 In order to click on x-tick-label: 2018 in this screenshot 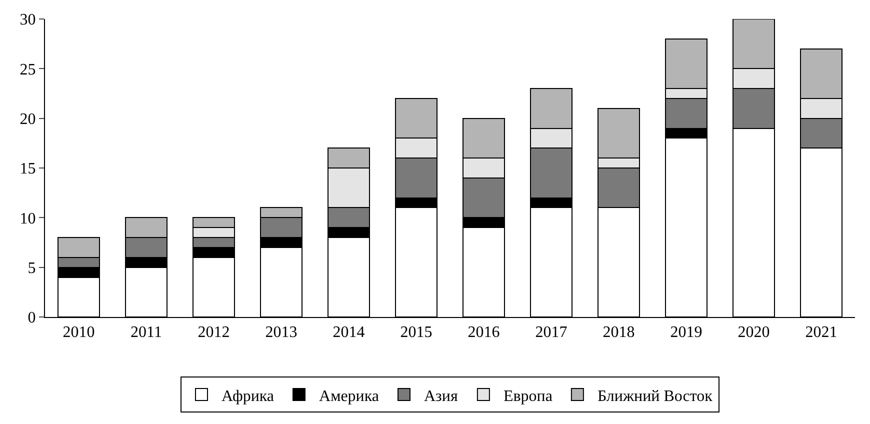, I will do `click(618, 333)`.